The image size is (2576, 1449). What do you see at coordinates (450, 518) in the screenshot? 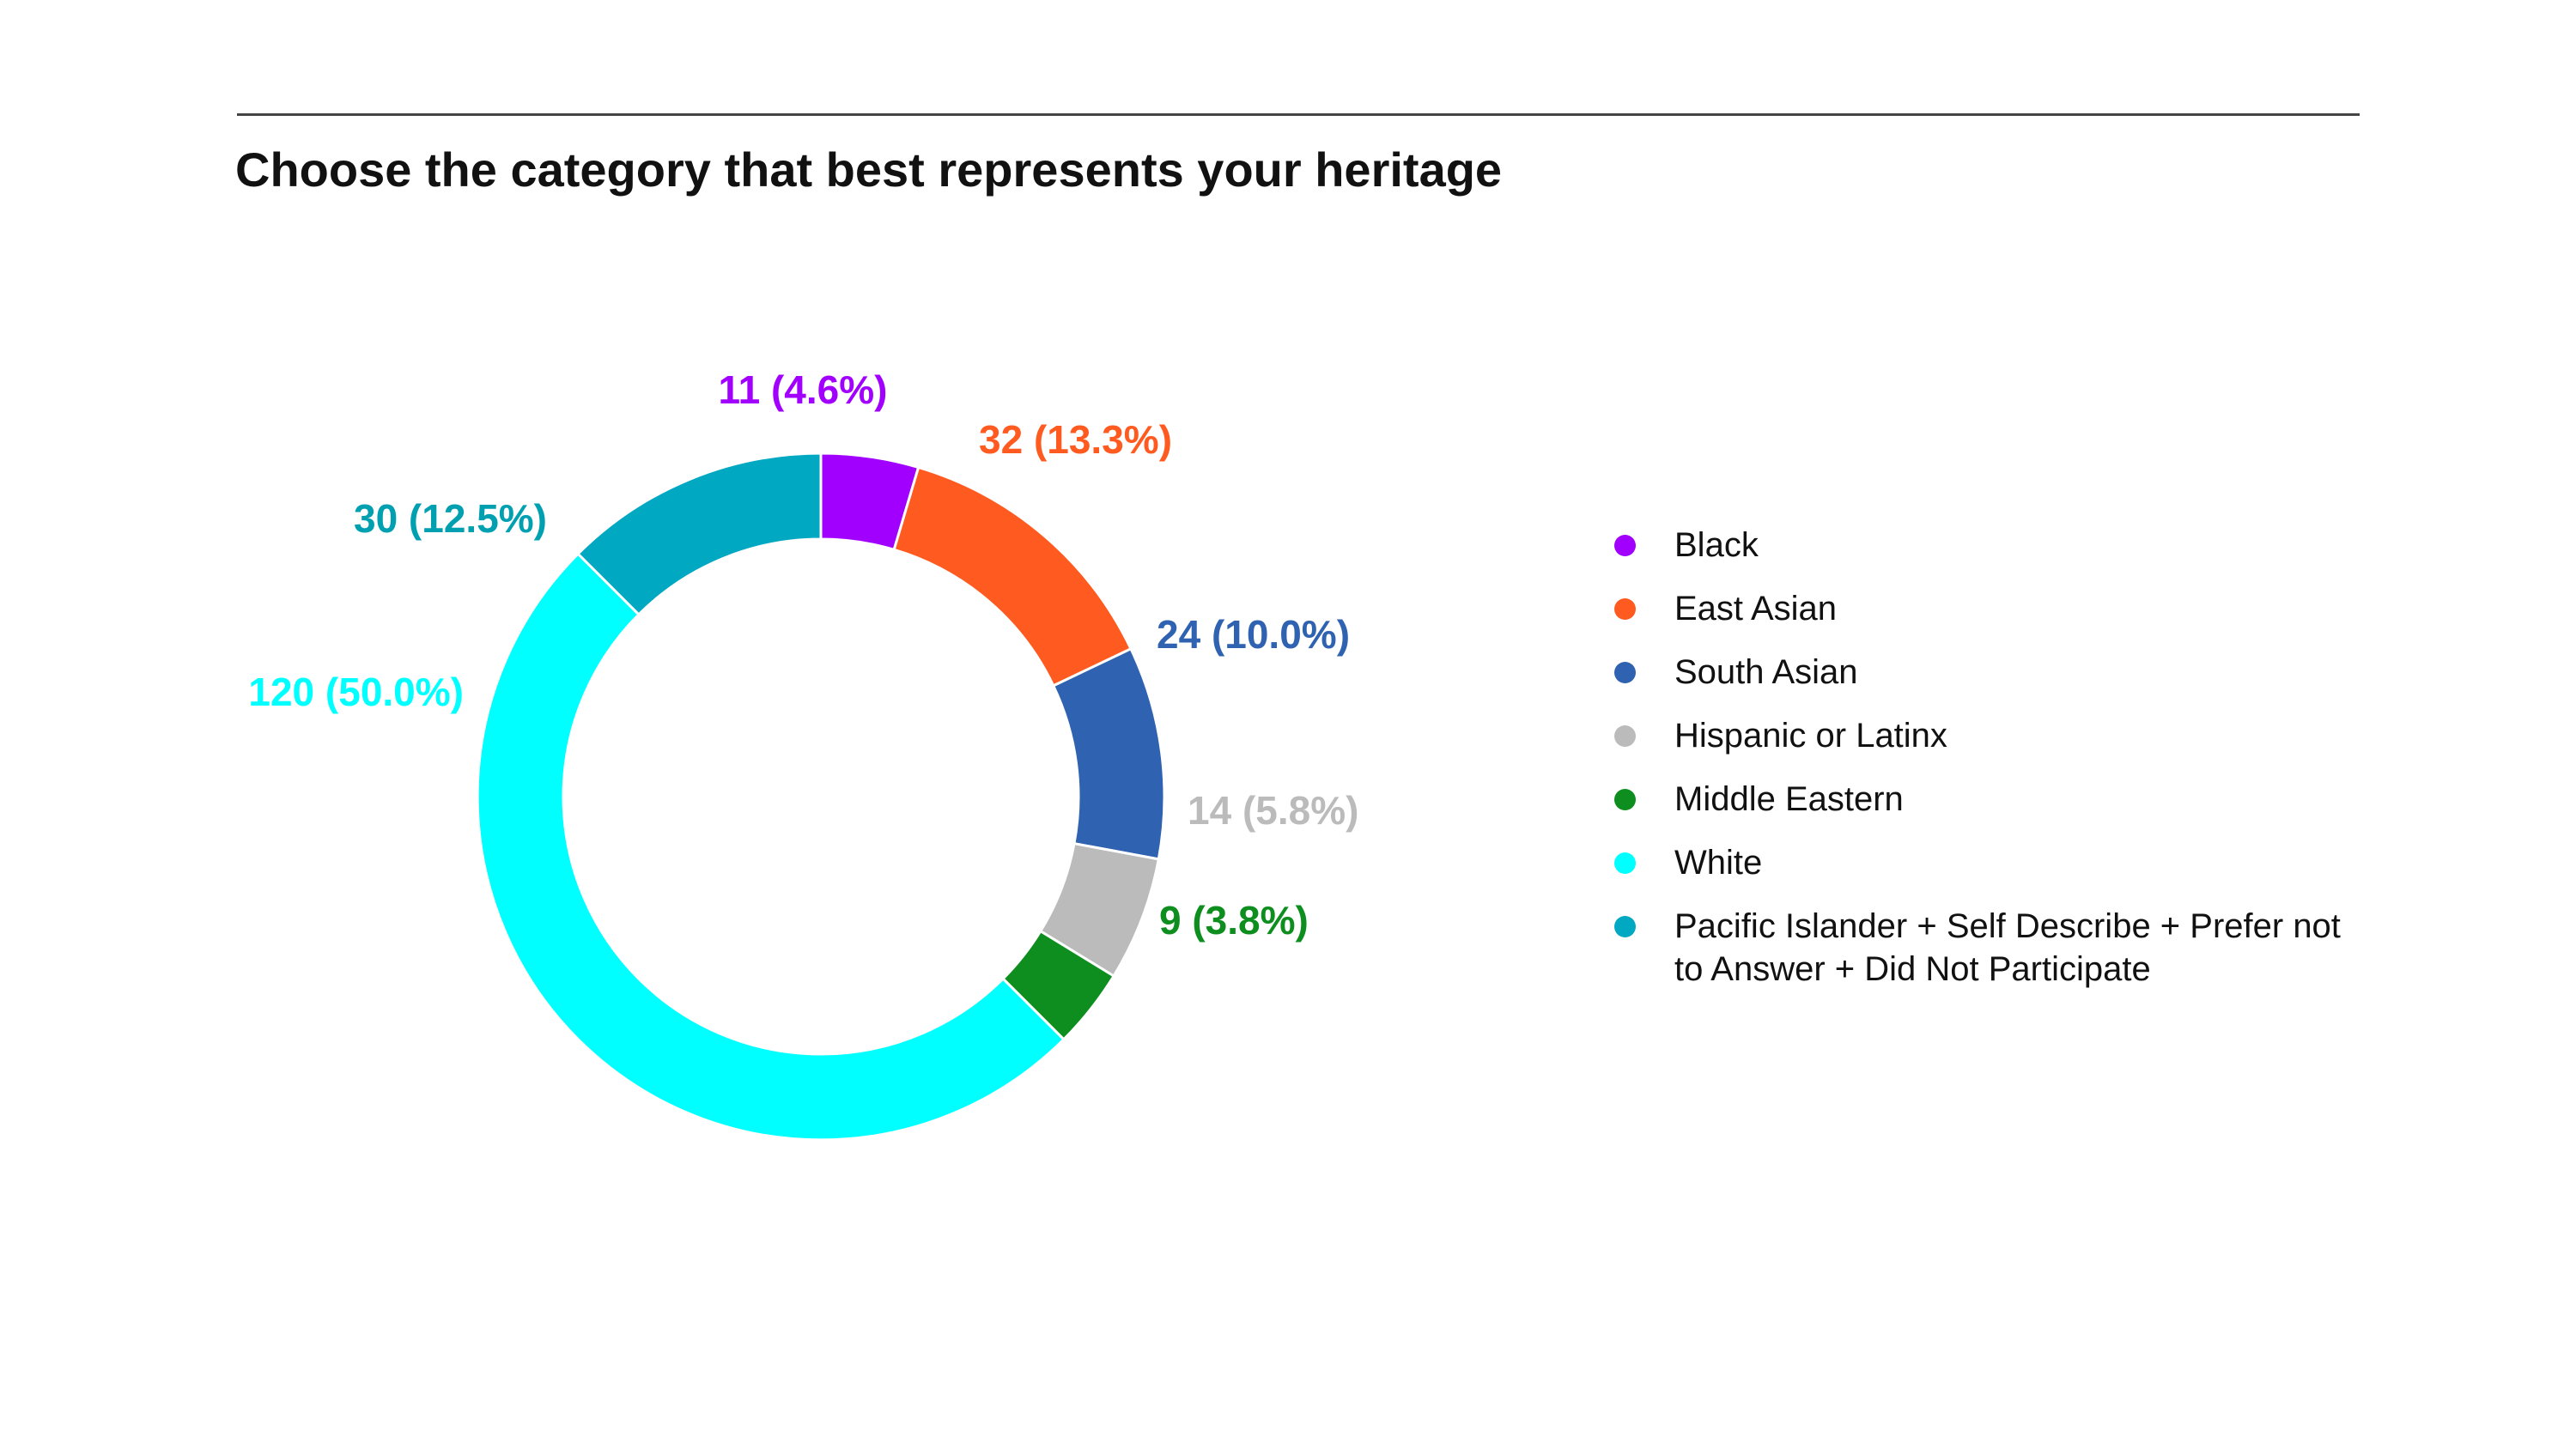
I see `data-label-7: 30 (12.5%)` at bounding box center [450, 518].